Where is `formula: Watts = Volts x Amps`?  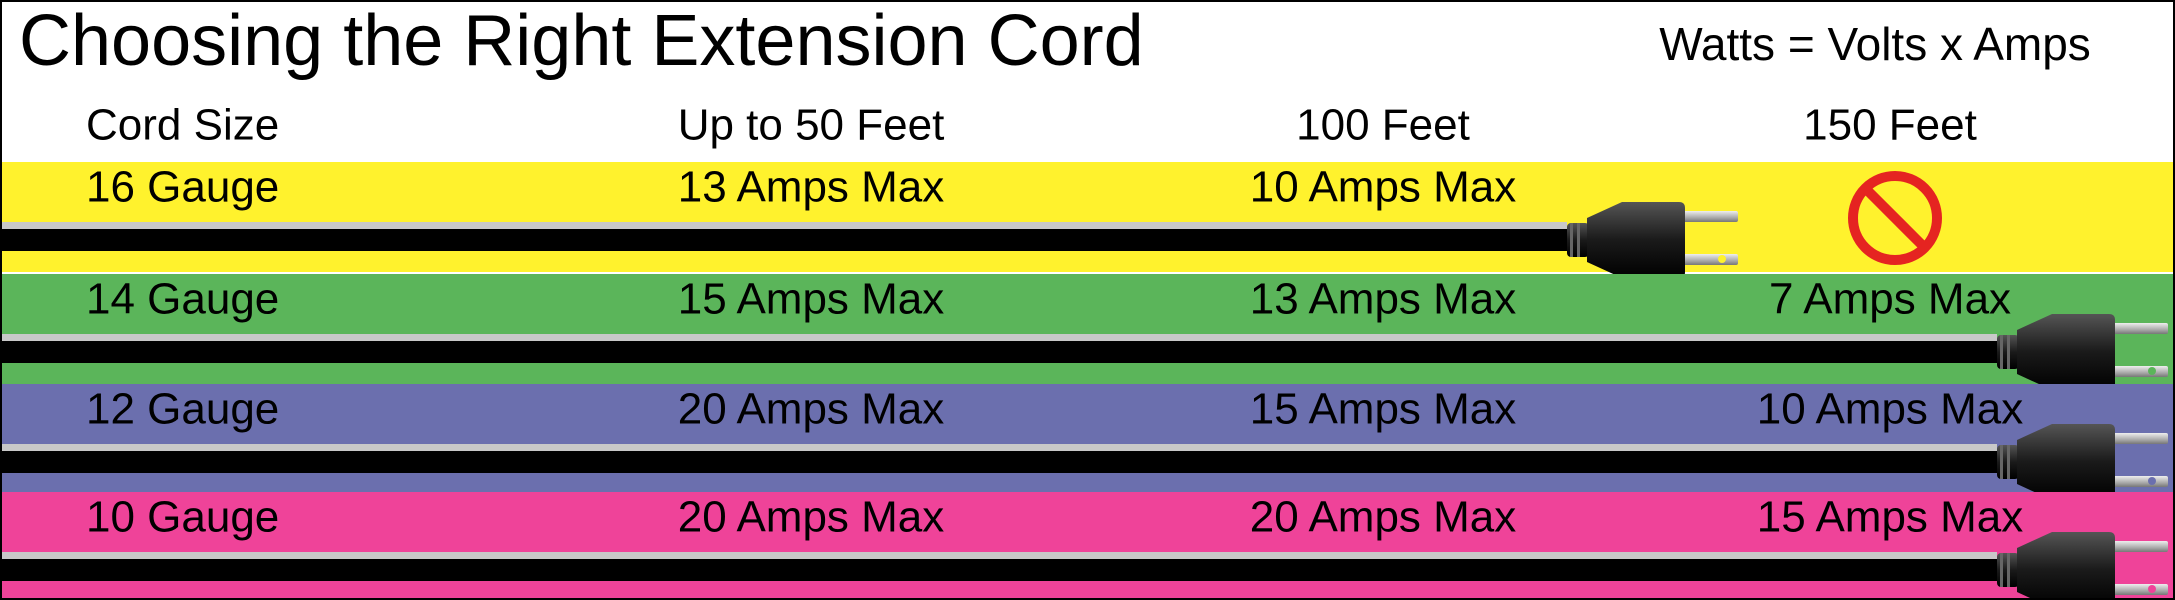
formula: Watts = Volts x Amps is located at coordinates (1875, 44).